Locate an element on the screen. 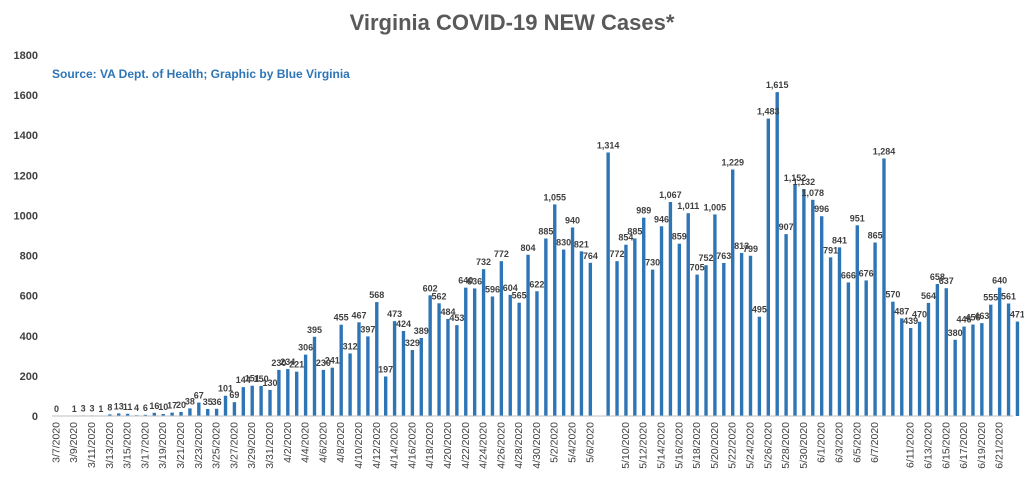 This screenshot has height=495, width=1024. x-tick-label: 6/17/2020 is located at coordinates (964, 445).